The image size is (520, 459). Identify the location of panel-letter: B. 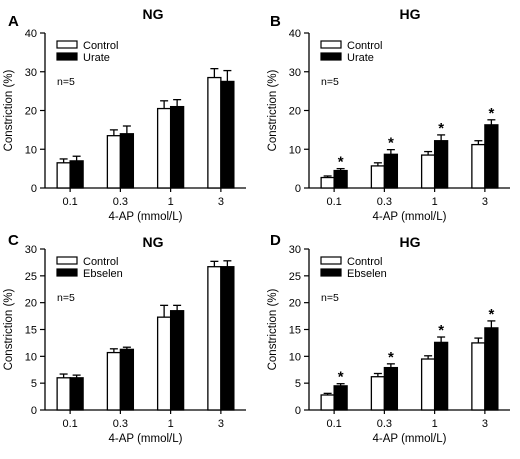
(275, 21).